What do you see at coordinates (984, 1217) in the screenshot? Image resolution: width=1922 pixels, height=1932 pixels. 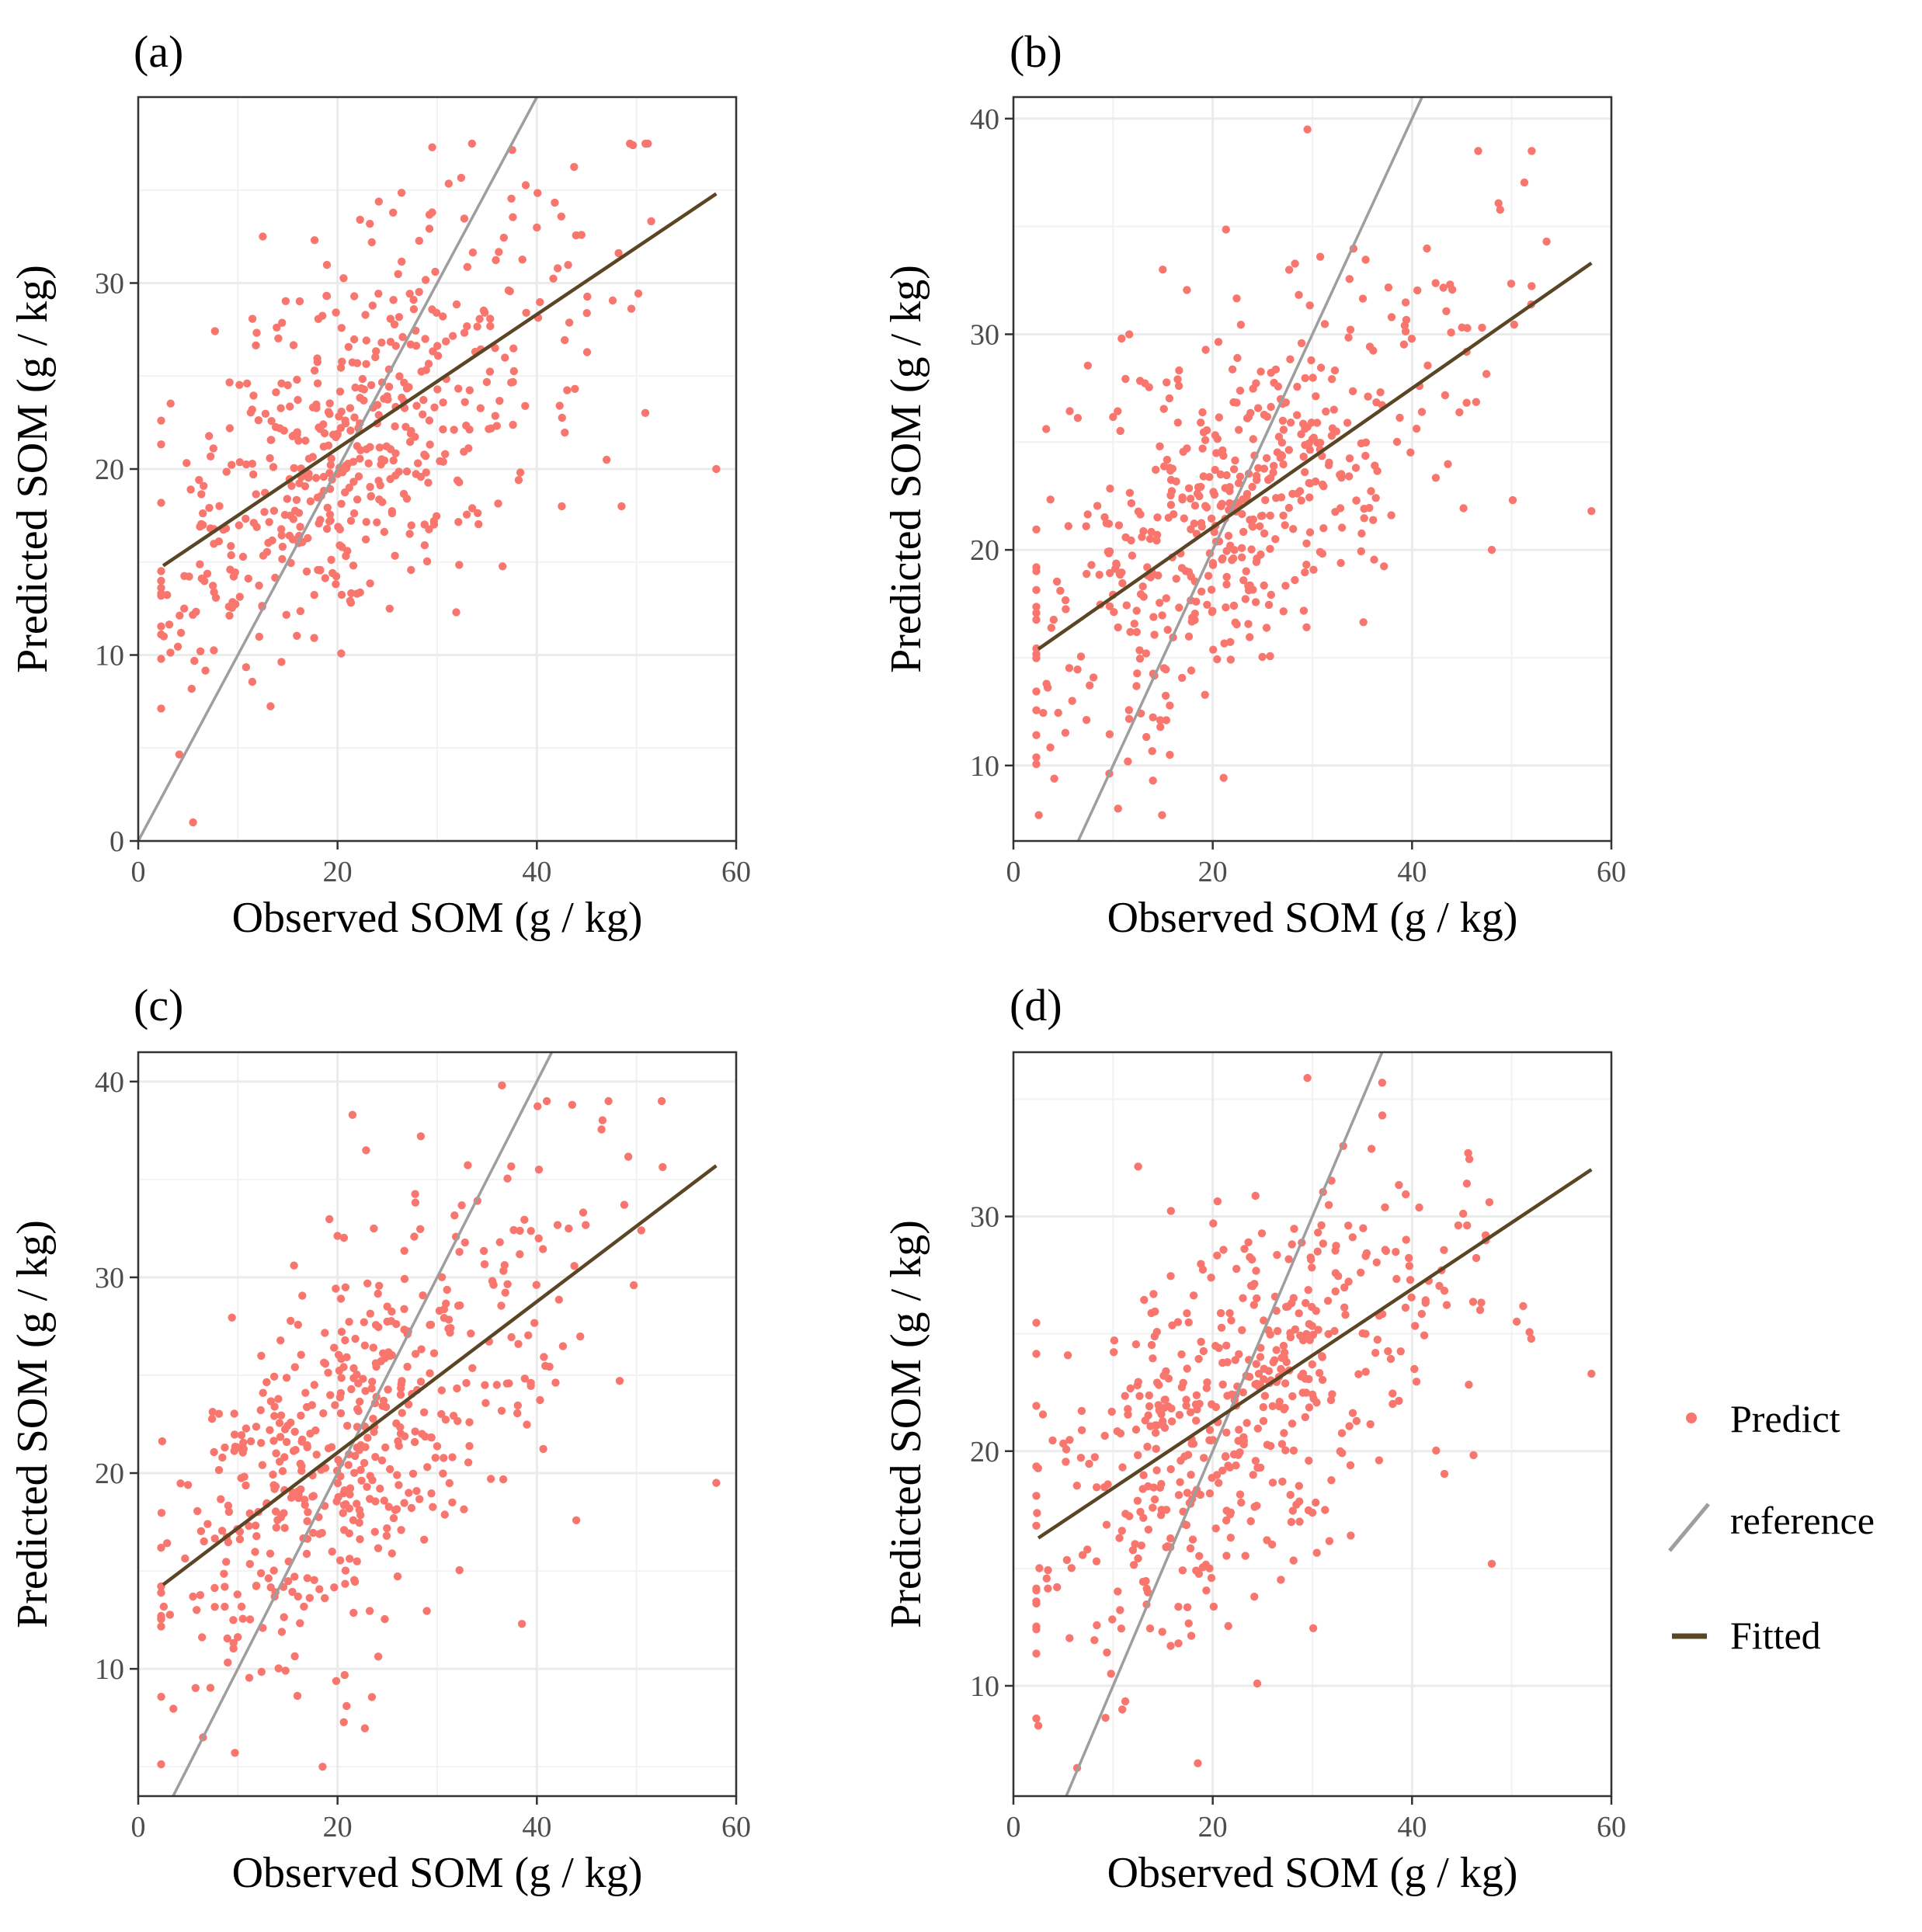 I see `y-tick-label: 30` at bounding box center [984, 1217].